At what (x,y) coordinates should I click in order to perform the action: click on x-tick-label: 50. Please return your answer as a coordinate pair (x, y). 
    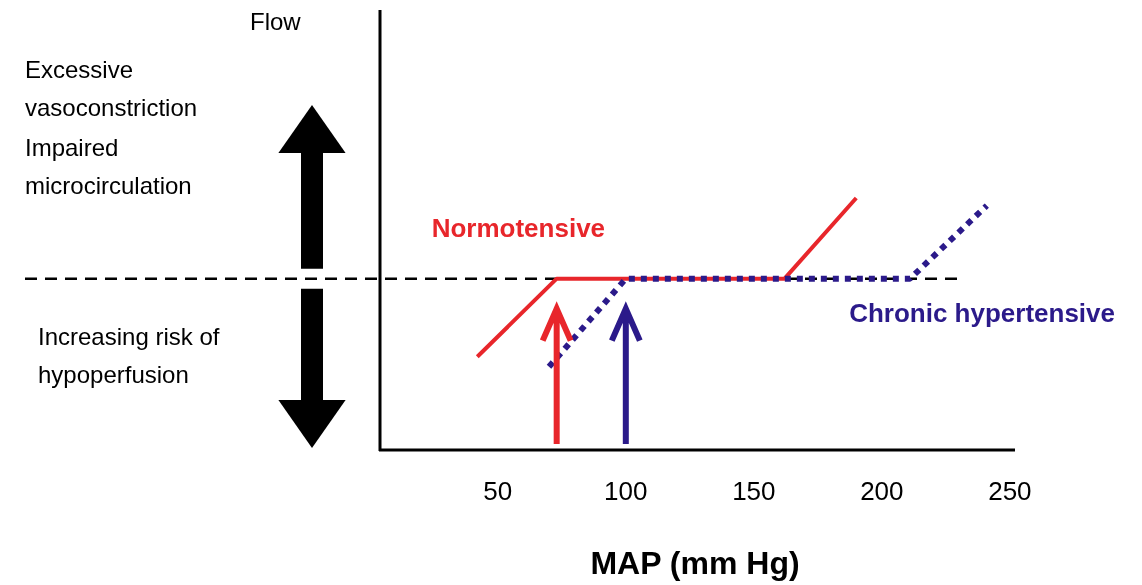
    Looking at the image, I should click on (498, 491).